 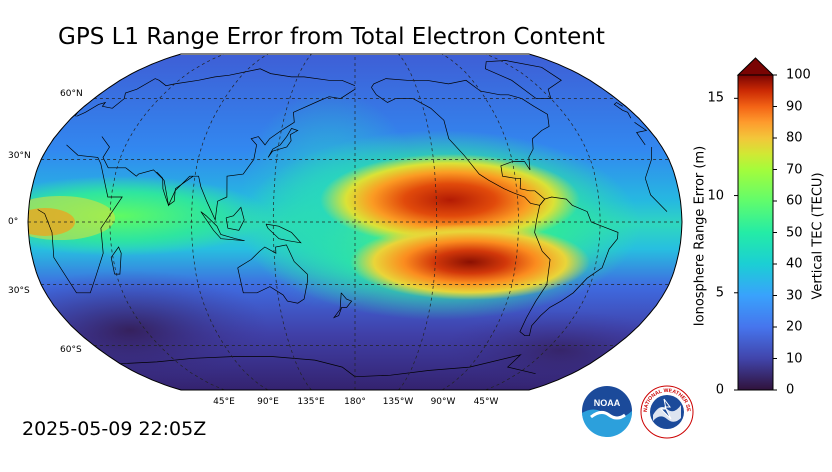 I want to click on noaa-logo-text: NOAA, so click(x=607, y=403).